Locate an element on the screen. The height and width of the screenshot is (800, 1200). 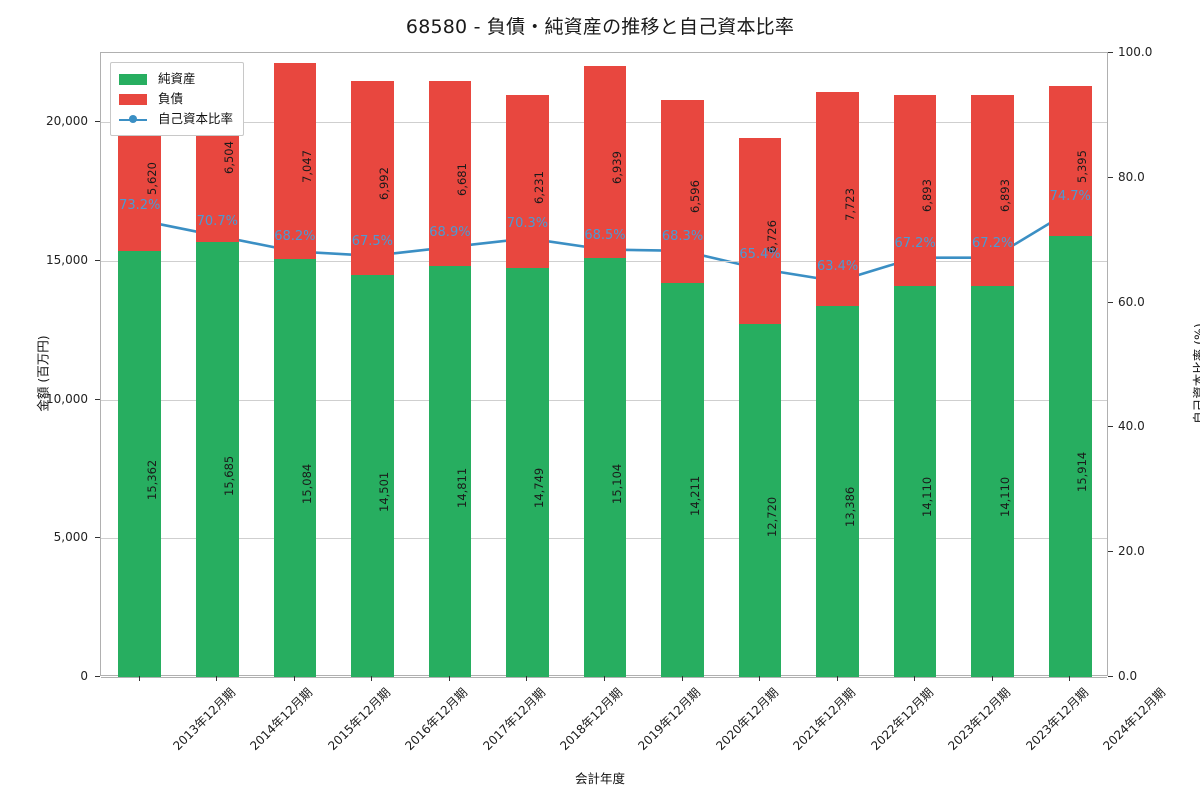
legend-item-net-assets: 純資産 is located at coordinates (176, 79).